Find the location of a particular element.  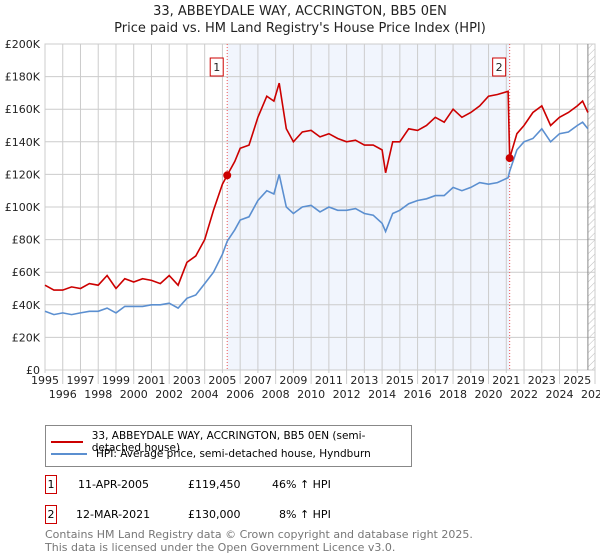

x-tick-label: 2016 is located at coordinates (418, 394).